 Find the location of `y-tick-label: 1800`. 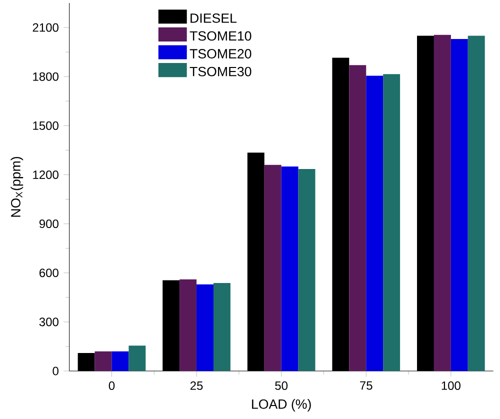

y-tick-label: 1800 is located at coordinates (45, 76).